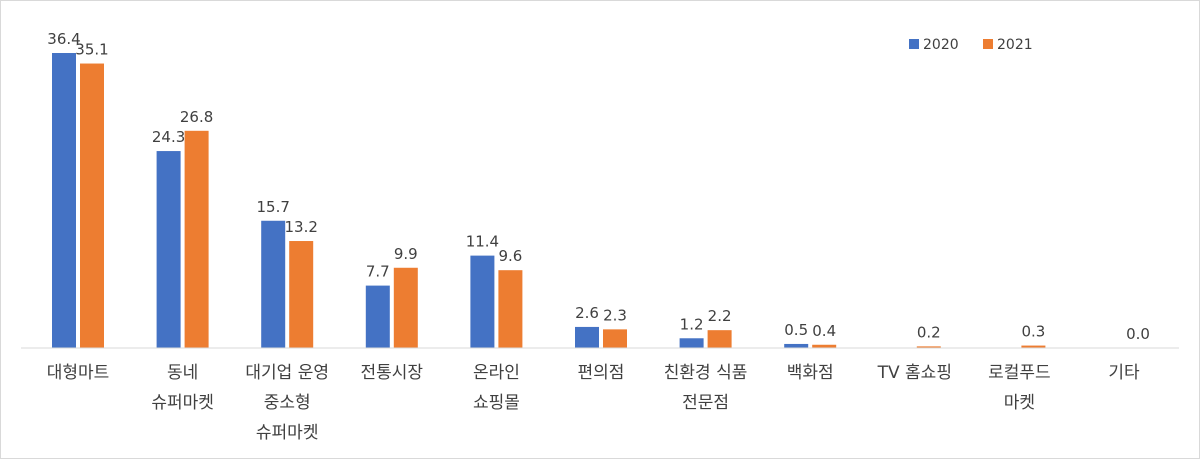 The image size is (1200, 463). Describe the element at coordinates (929, 332) in the screenshot. I see `value-label-2021-8: 0.2` at that location.